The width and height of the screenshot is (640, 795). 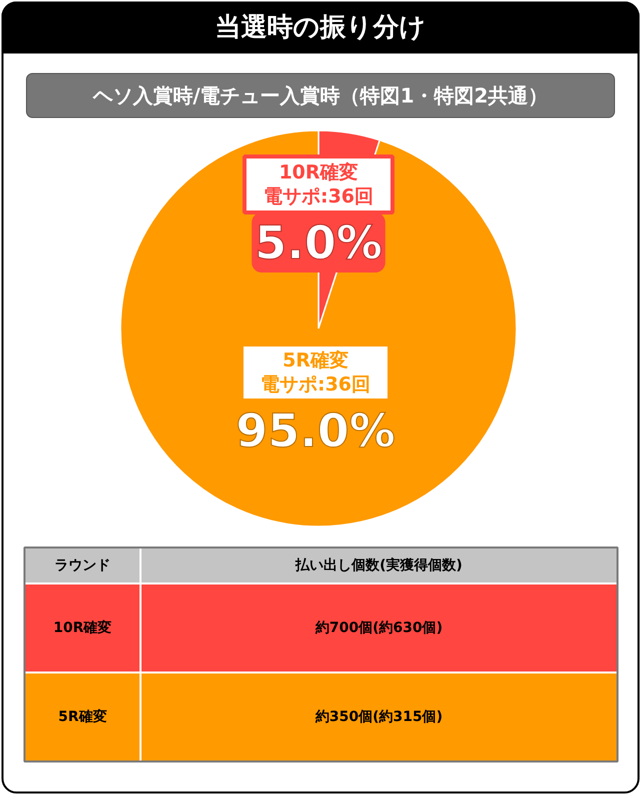 What do you see at coordinates (82, 716) in the screenshot?
I see `text: 5R確変` at bounding box center [82, 716].